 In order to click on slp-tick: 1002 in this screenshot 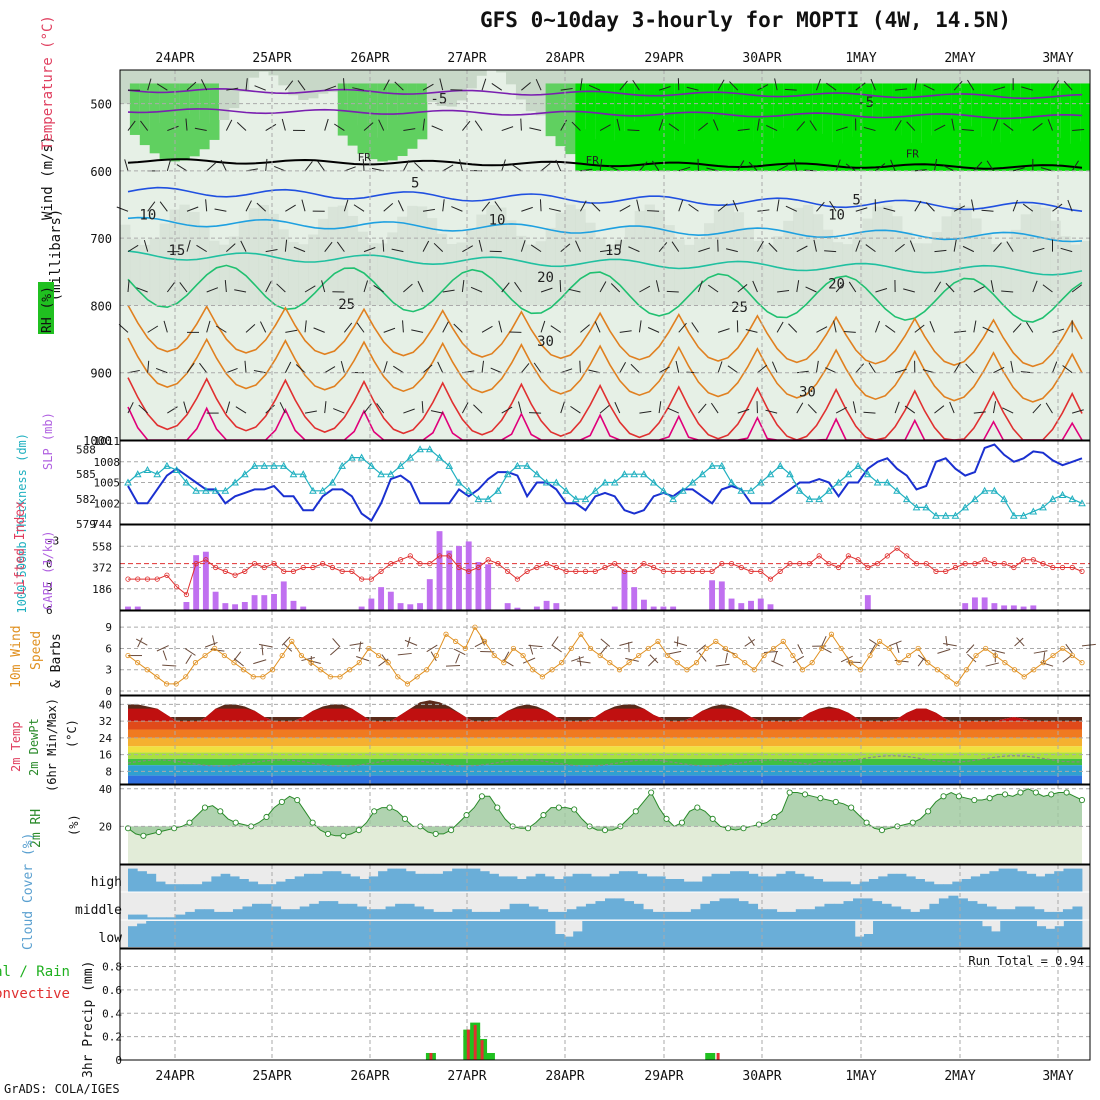, I will do `click(107, 503)`.